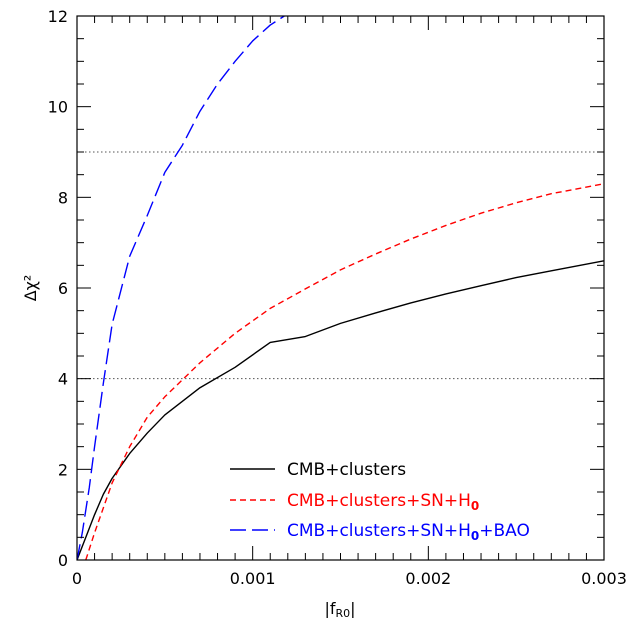 The height and width of the screenshot is (623, 636). What do you see at coordinates (253, 578) in the screenshot?
I see `x-tick-label: 0.001` at bounding box center [253, 578].